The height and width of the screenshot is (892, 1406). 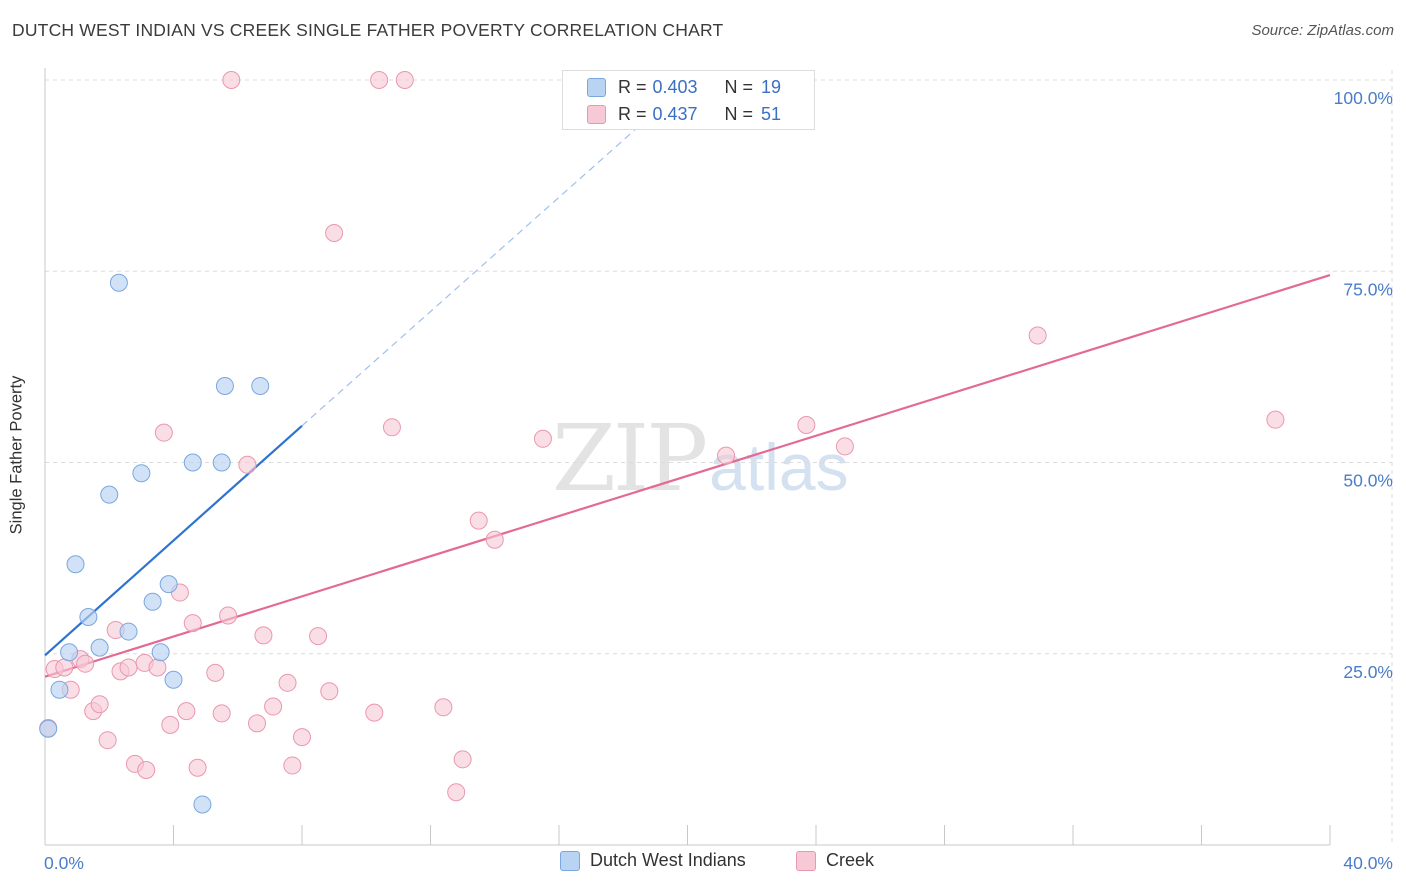 What do you see at coordinates (1322, 30) in the screenshot?
I see `source-note: Source: ZipAtlas.com` at bounding box center [1322, 30].